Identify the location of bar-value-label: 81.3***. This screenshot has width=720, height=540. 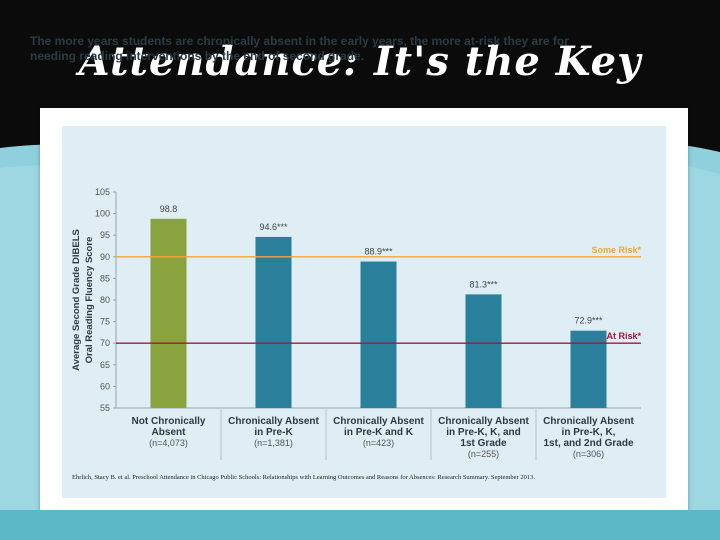
(483, 284).